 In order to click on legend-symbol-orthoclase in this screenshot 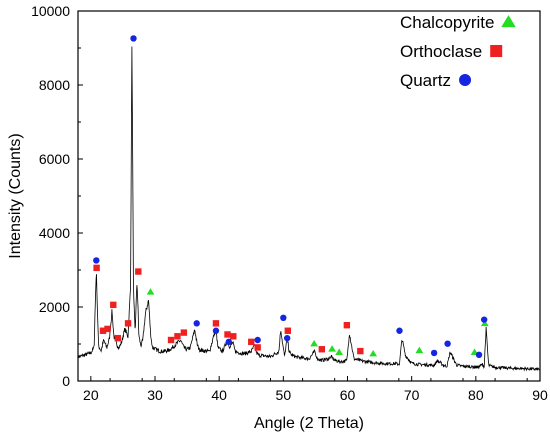, I will do `click(496, 51)`.